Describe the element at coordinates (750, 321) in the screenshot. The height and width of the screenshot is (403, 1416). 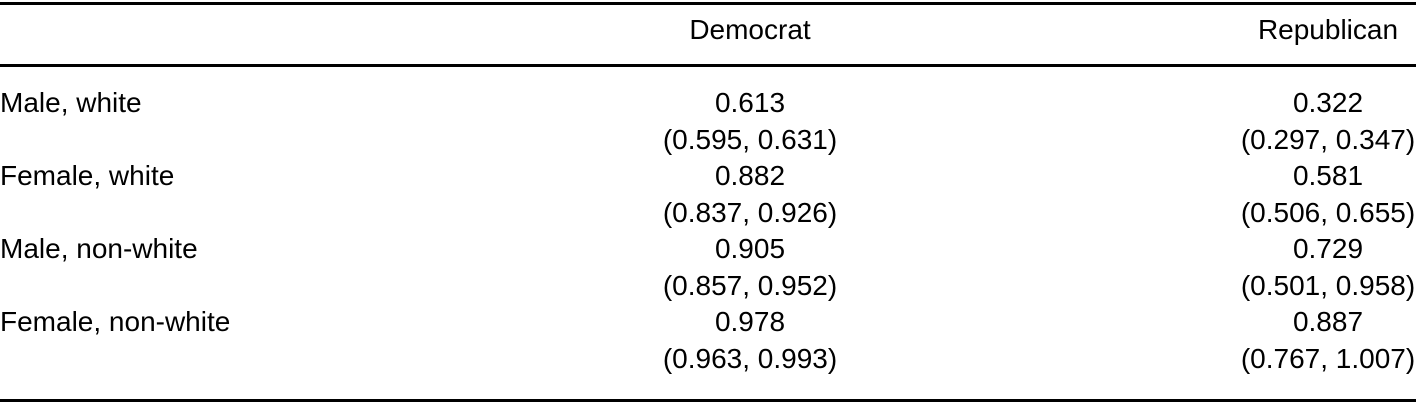
I see `estimate-value: 0.978` at that location.